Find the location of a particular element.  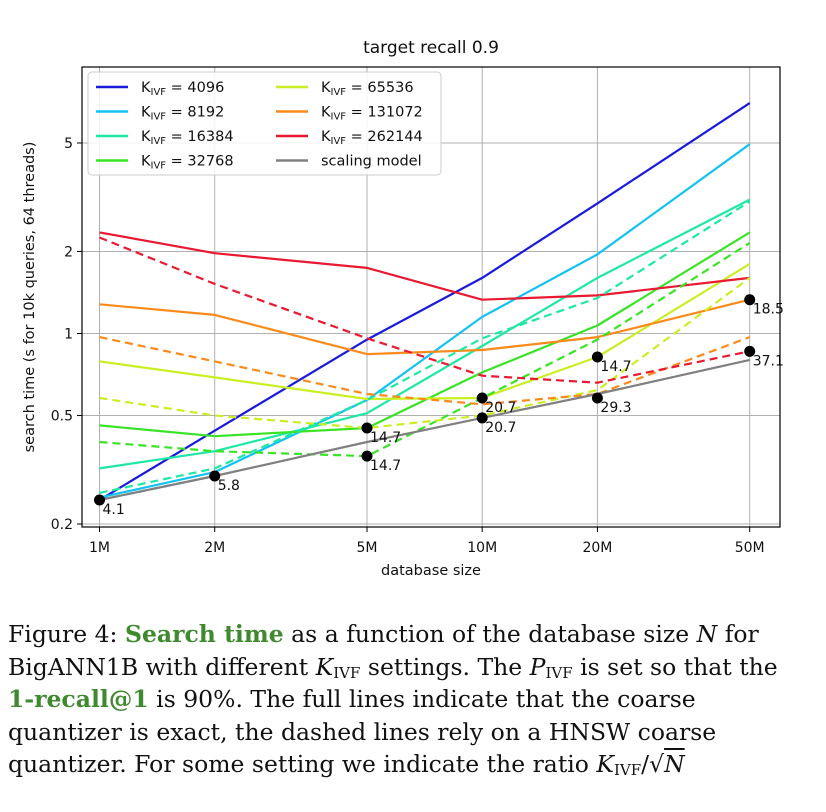

x-tick-label: 10M is located at coordinates (482, 548).